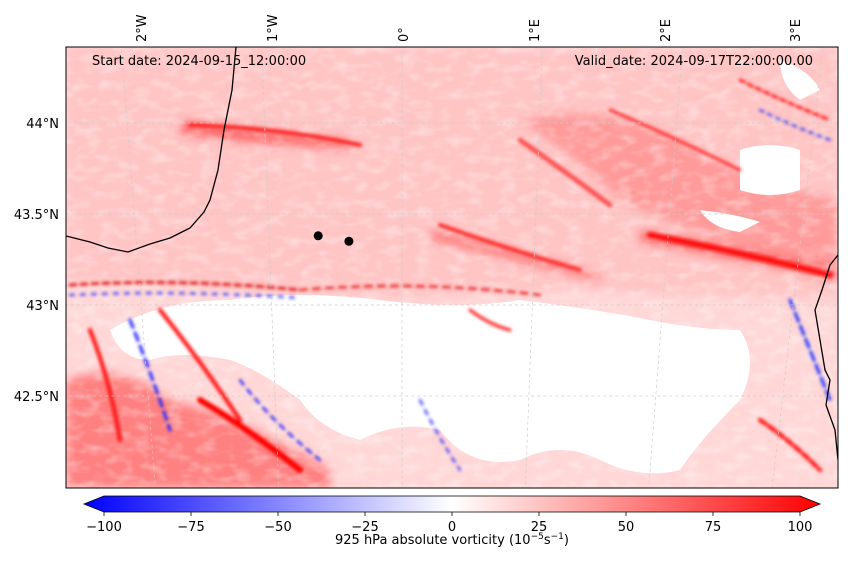 The height and width of the screenshot is (562, 850). I want to click on colorbar-tick-label: 75, so click(713, 527).